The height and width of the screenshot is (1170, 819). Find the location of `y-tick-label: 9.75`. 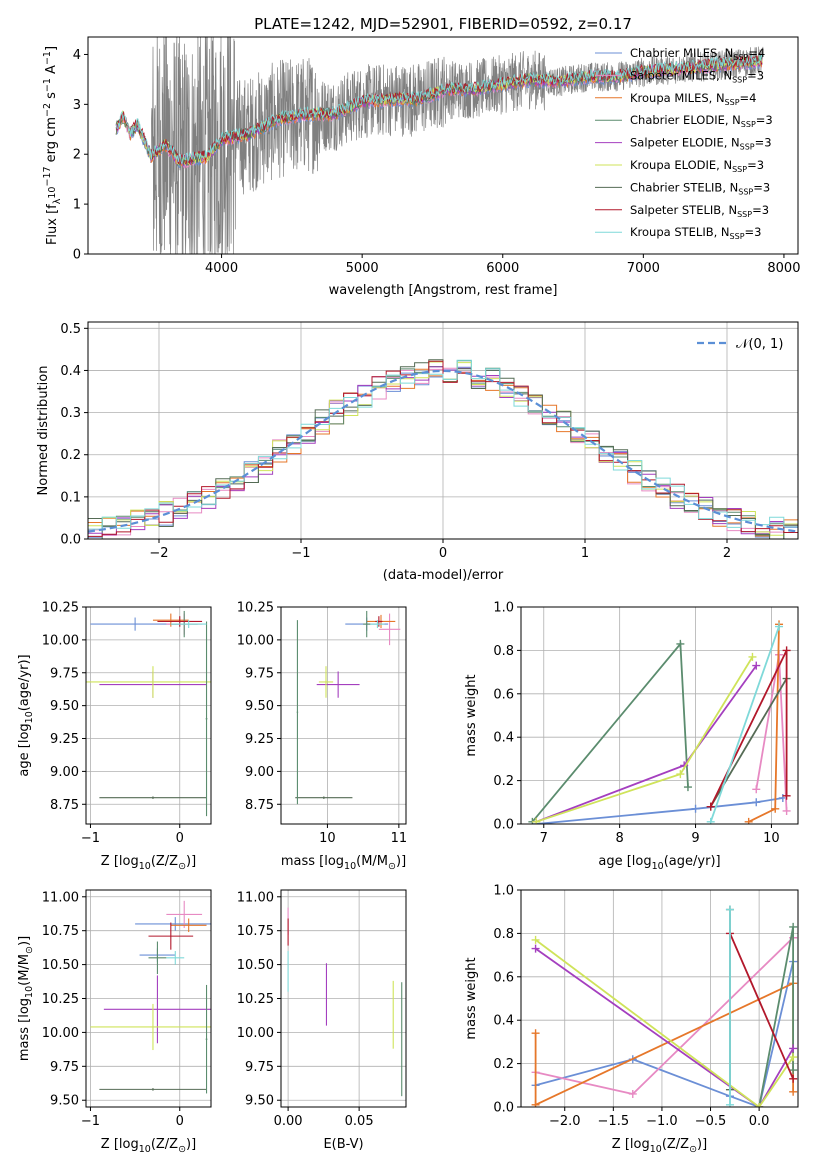

y-tick-label: 9.75 is located at coordinates (259, 673).